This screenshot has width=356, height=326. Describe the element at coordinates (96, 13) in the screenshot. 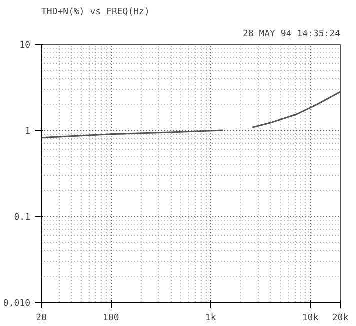

I see `chart-title: THD+N(%) vs FREQ(Hz)` at that location.